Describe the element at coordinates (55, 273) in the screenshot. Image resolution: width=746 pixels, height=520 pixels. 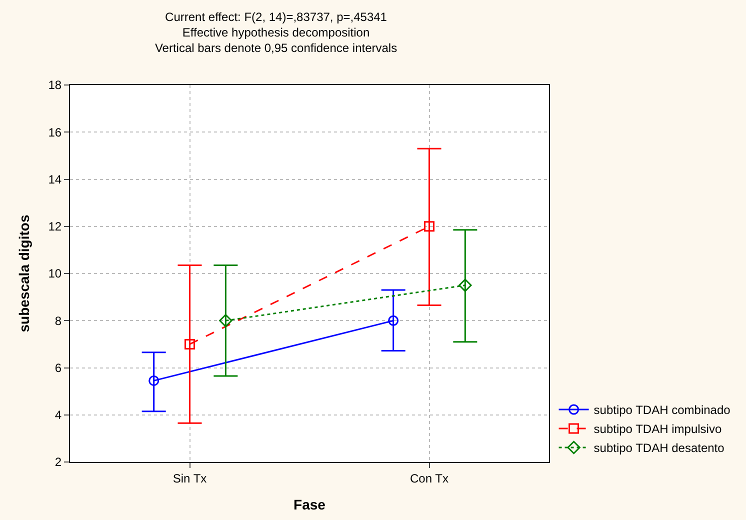
I see `y-tick-label: 10` at that location.